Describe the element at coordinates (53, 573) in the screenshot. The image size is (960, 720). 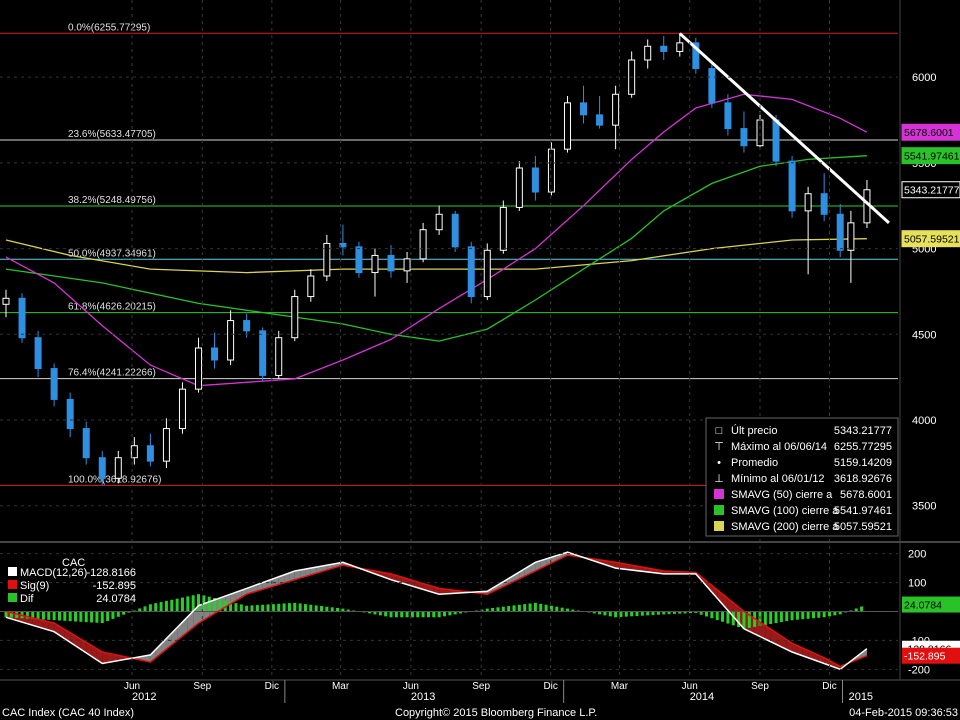
I see `macd-legend-label: MACD(12,26)` at that location.